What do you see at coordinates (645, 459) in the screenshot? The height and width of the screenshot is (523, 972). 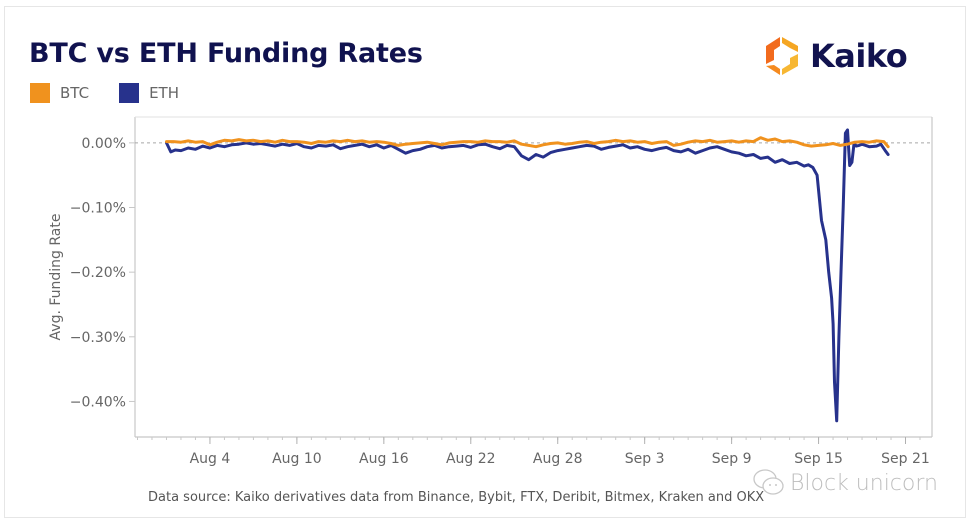 I see `x-tick-label: Sep 3` at bounding box center [645, 459].